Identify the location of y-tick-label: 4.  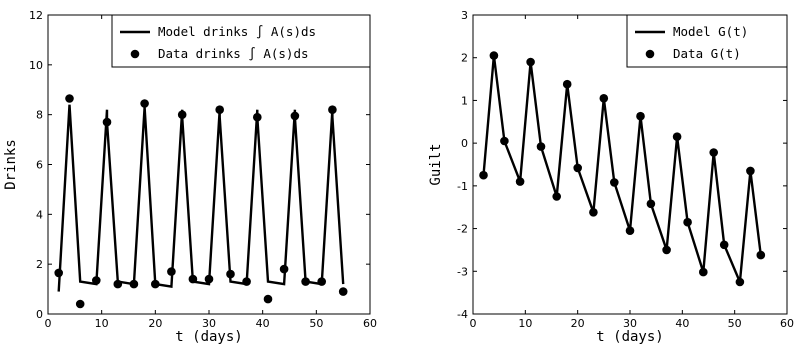
(39, 214).